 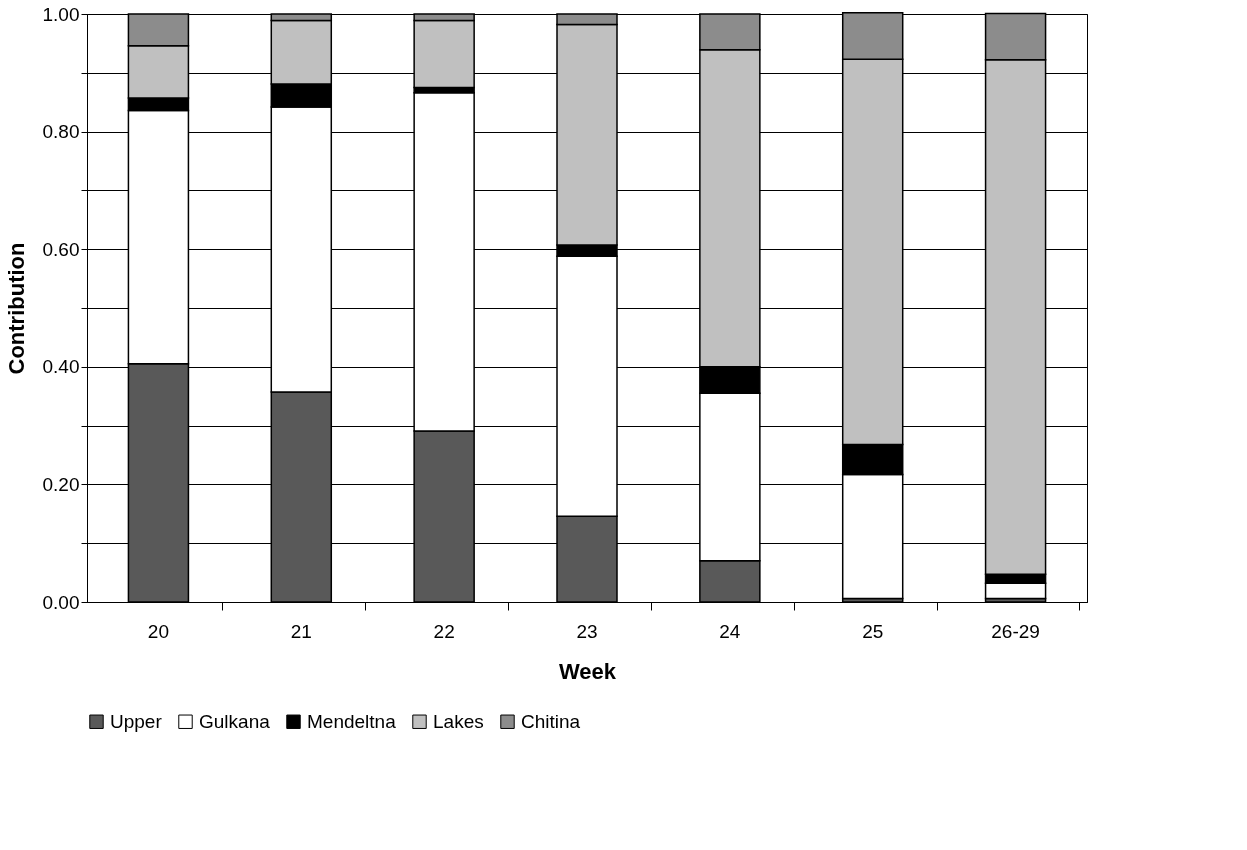 What do you see at coordinates (587, 671) in the screenshot?
I see `x-axis-title: Week` at bounding box center [587, 671].